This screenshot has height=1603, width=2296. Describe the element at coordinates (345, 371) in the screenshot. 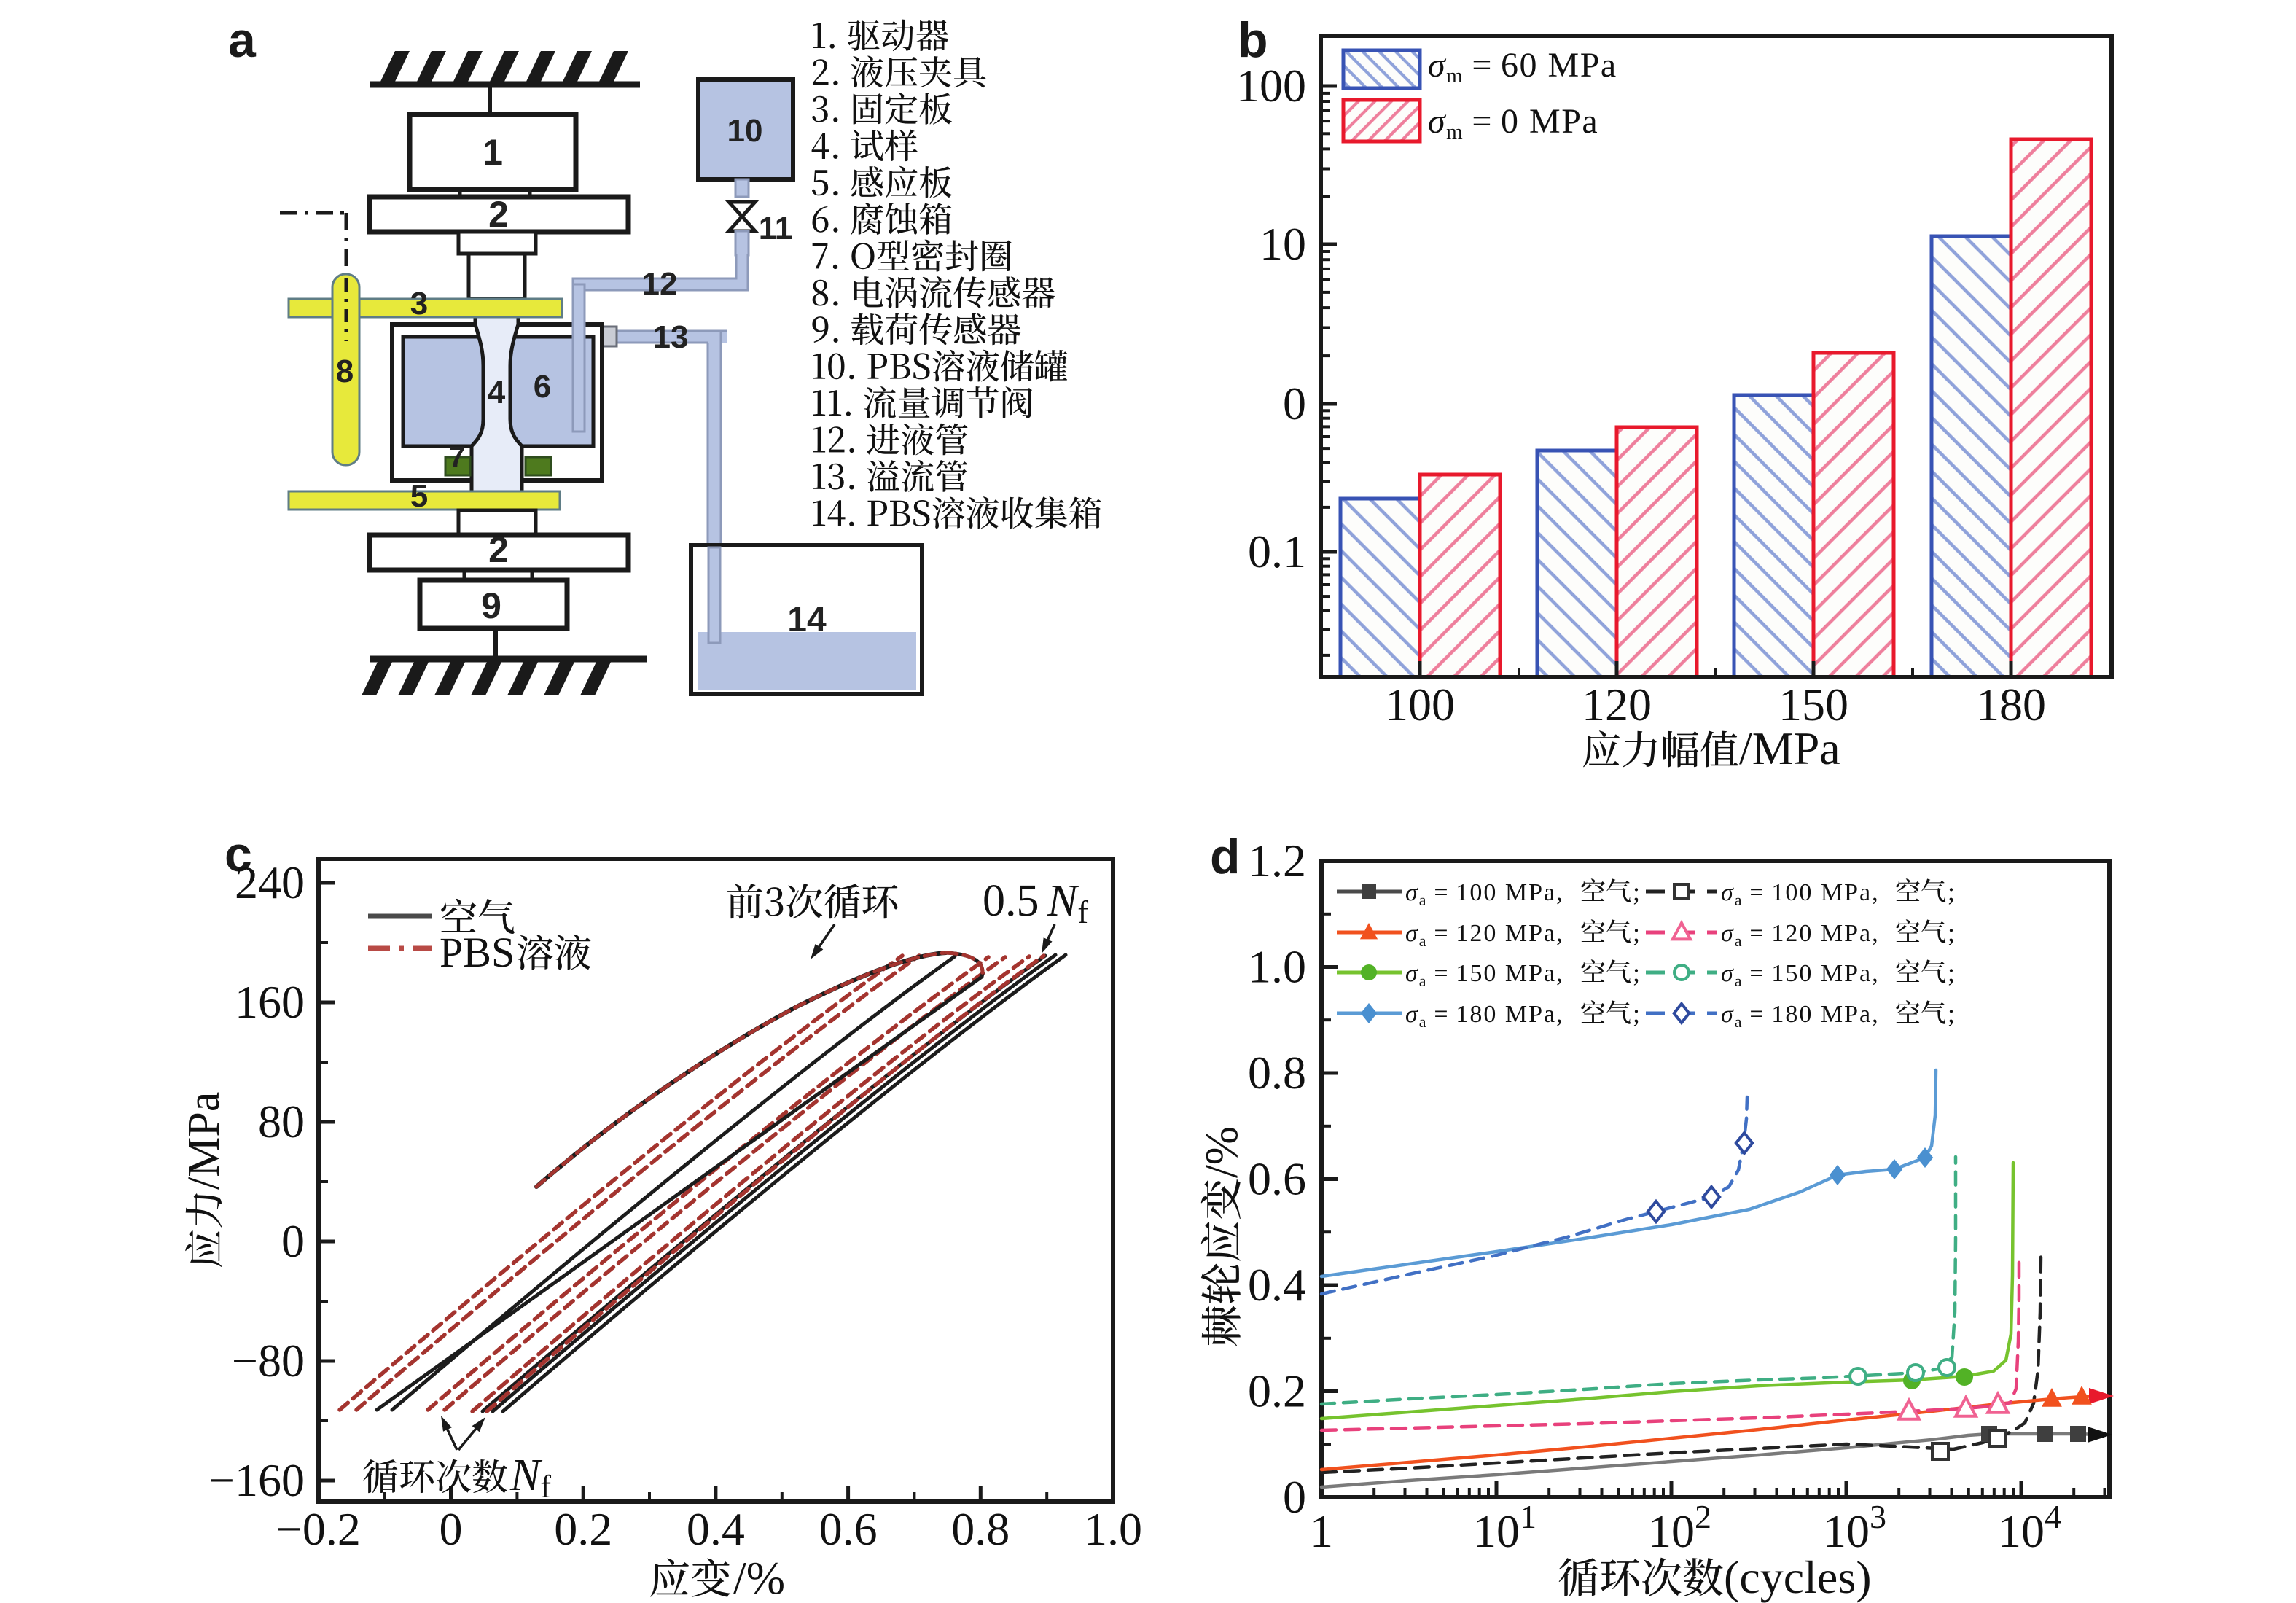

I see `svg-text: 8` at that location.